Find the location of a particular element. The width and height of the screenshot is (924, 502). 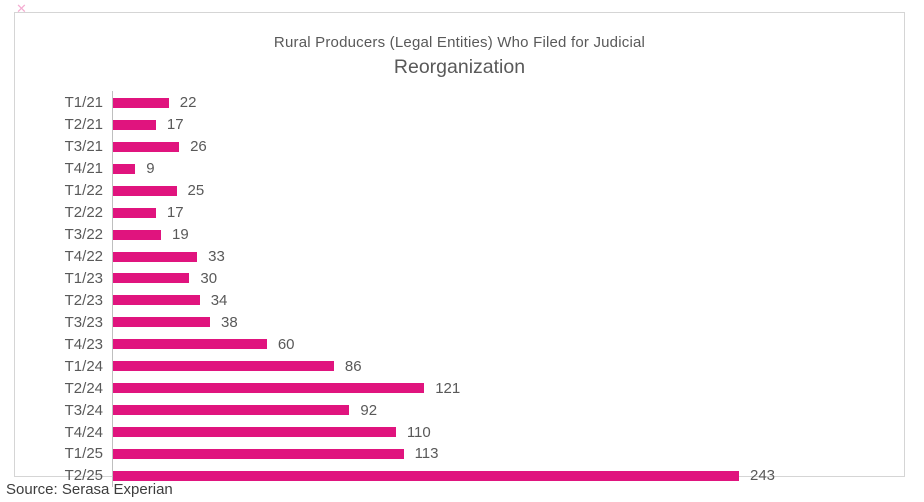

bar-row: T1/21 22 is located at coordinates (482, 103).